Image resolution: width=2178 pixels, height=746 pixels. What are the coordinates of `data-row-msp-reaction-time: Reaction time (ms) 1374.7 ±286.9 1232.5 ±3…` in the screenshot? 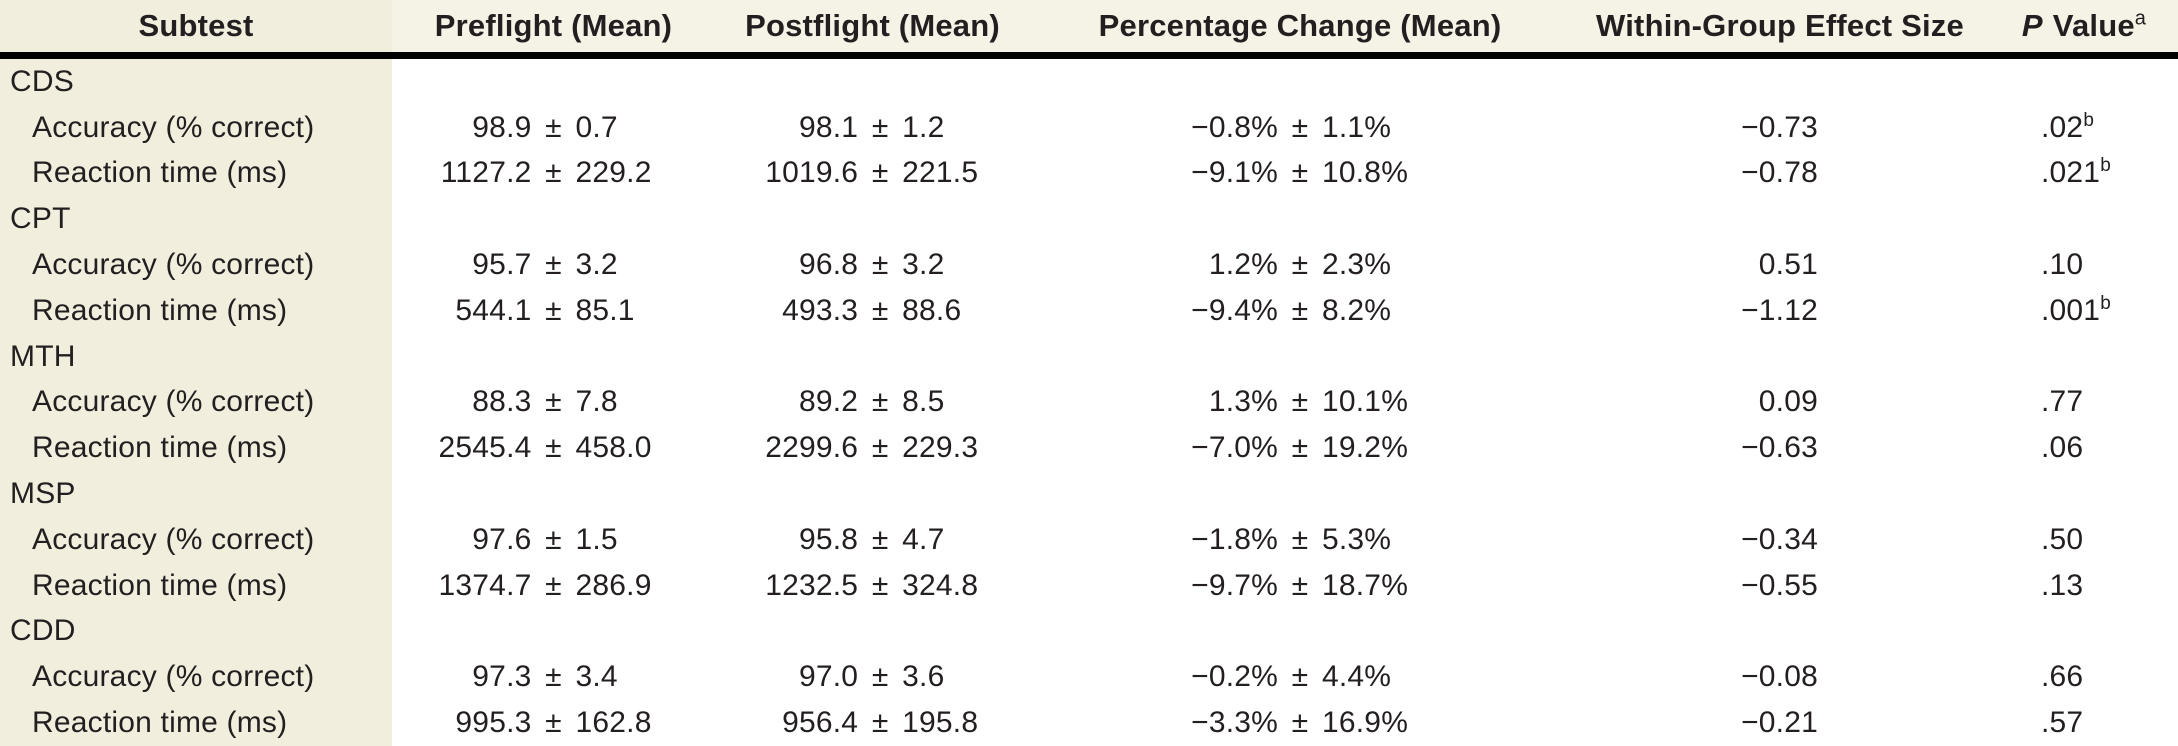 It's located at (1089, 585).